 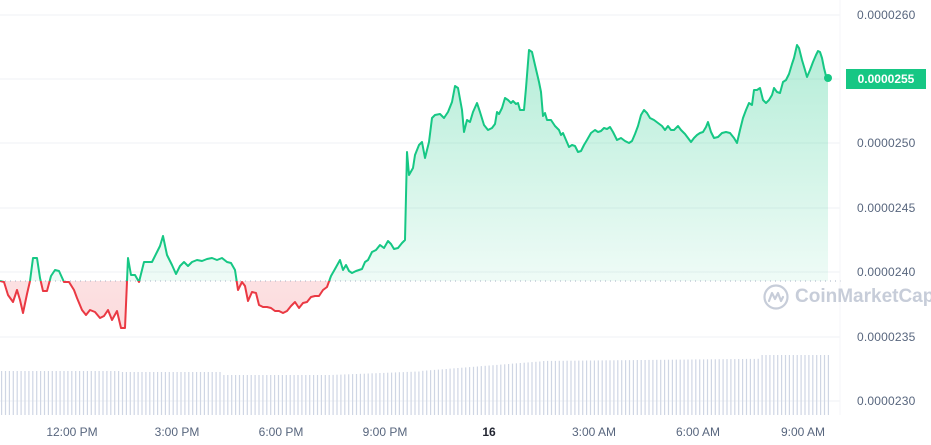 I want to click on coinmarketcap-watermark: CoinMarketCap, so click(x=847, y=297).